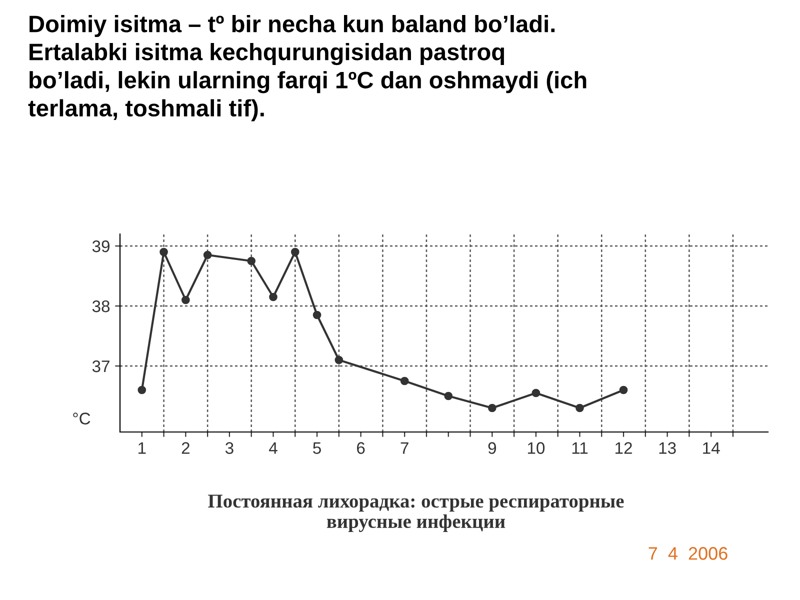  I want to click on text: 7 4 2006, so click(688, 553).